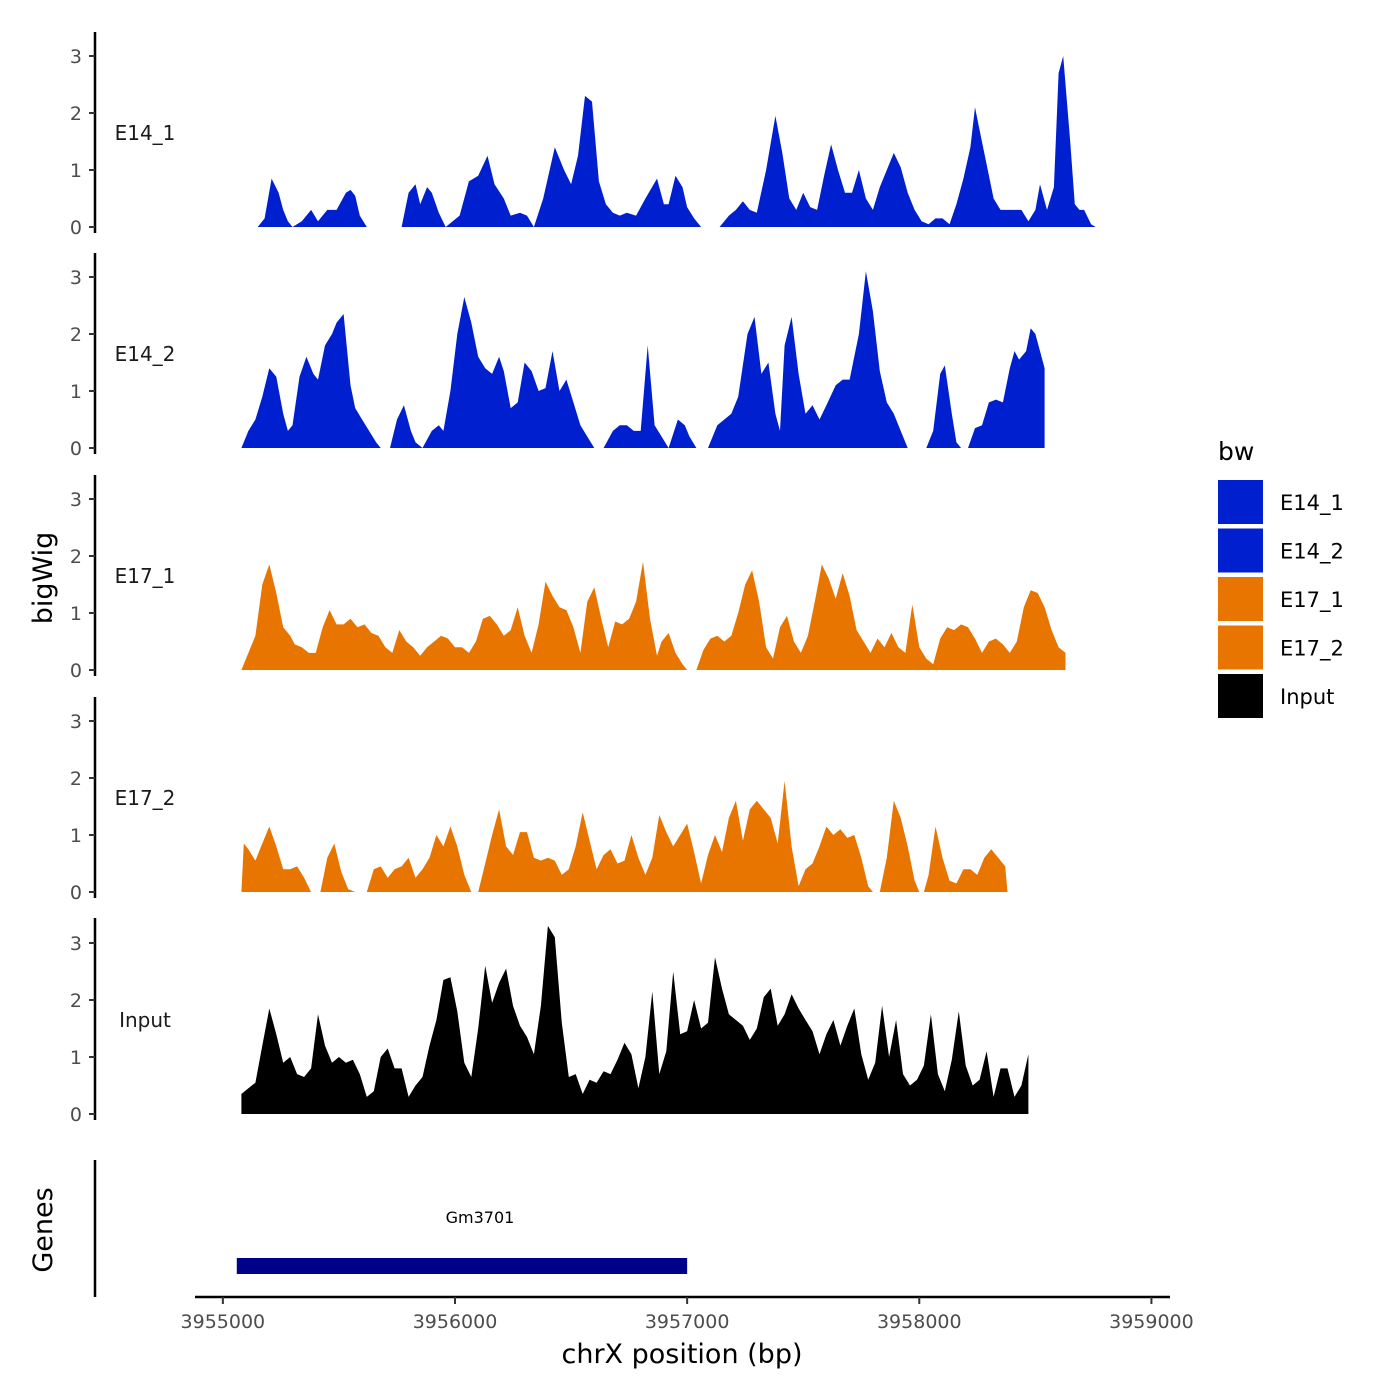 This screenshot has height=1400, width=1400. Describe the element at coordinates (390, 1228) in the screenshot. I see `gene-track: Gm3701` at that location.